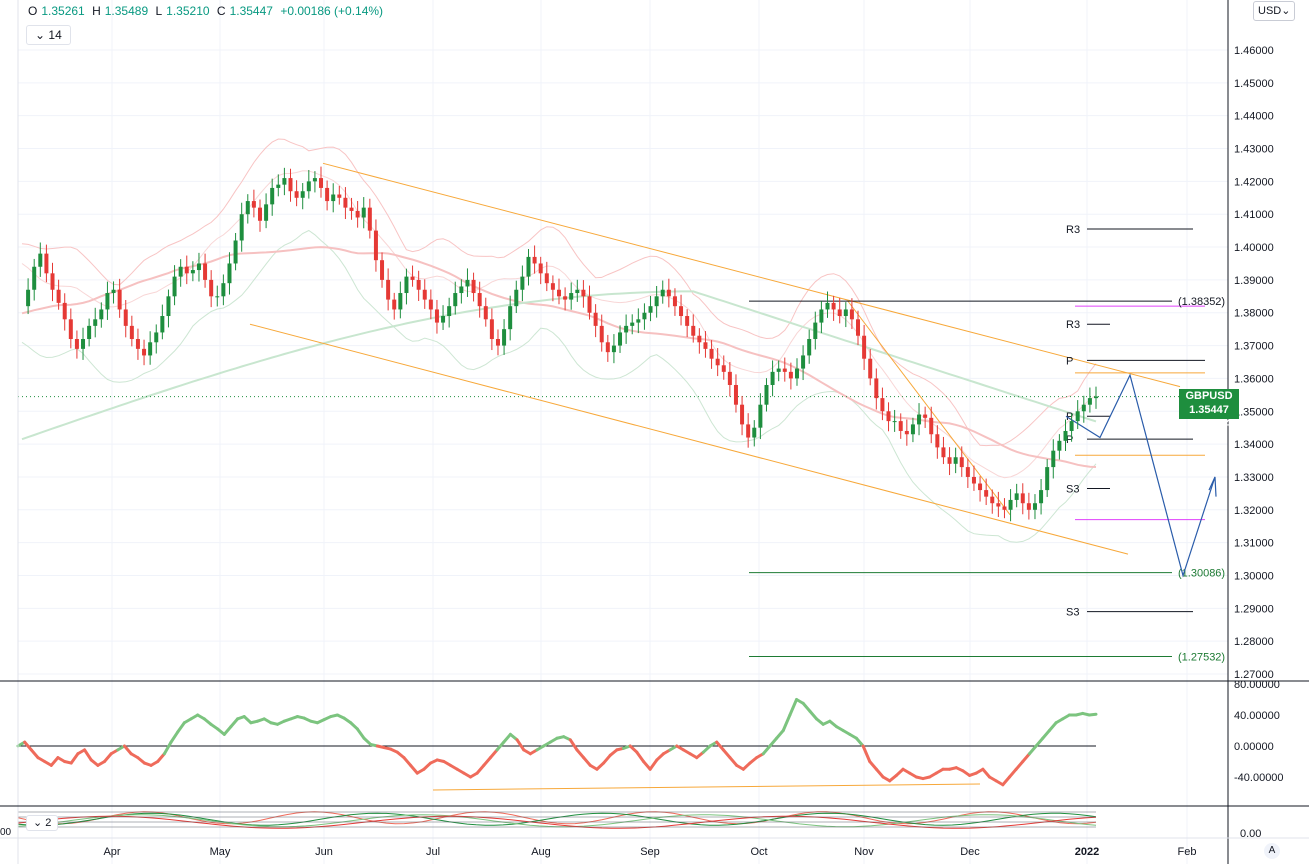 This screenshot has height=864, width=1309. Describe the element at coordinates (1087, 852) in the screenshot. I see `x-tick-label: 2022` at that location.